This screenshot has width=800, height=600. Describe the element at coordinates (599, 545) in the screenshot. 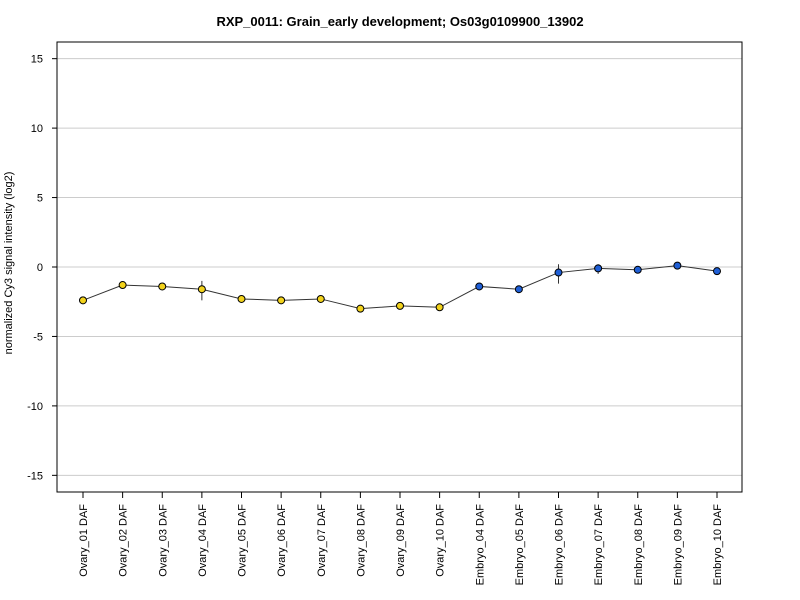

I see `x-tick-label: Embryo_07 DAF` at that location.